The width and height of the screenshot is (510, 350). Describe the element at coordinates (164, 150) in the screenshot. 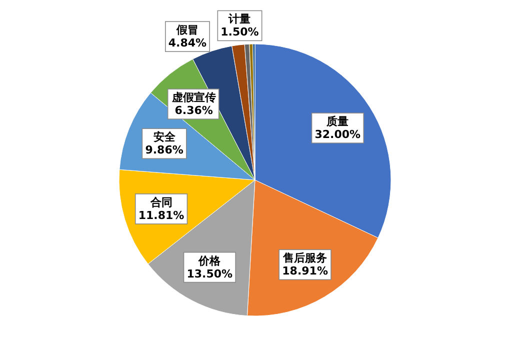

I see `data-label: 9.86%` at that location.